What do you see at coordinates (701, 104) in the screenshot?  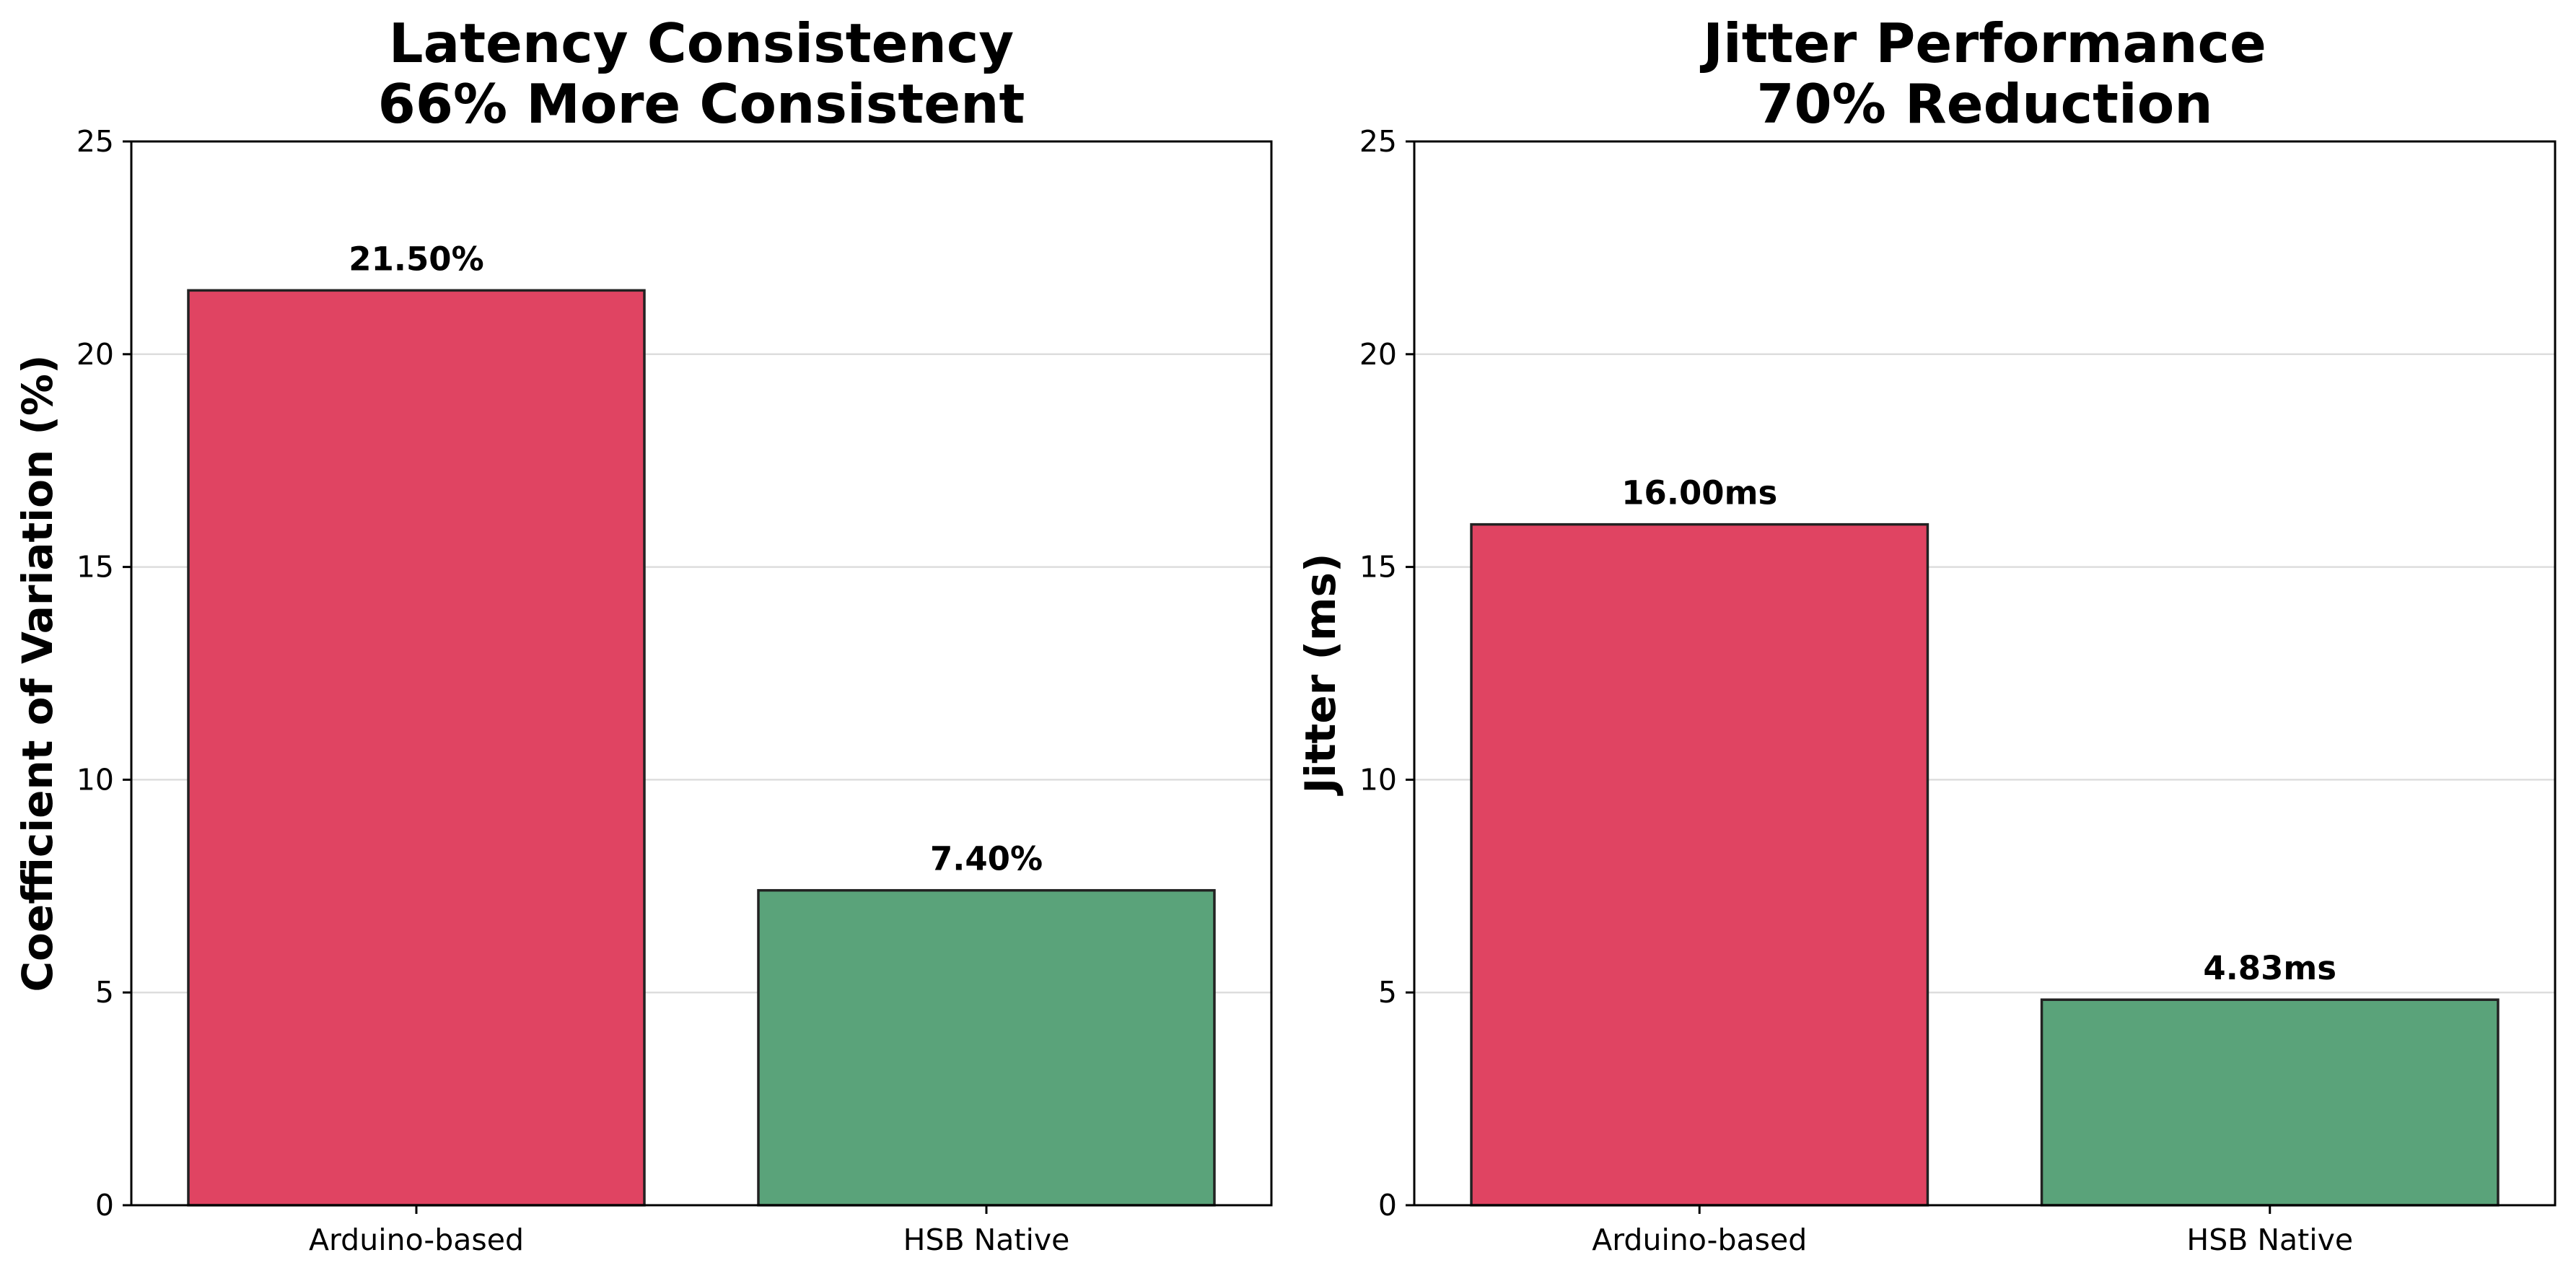 I see `chart-title-line-2: 66% More Consistent` at bounding box center [701, 104].